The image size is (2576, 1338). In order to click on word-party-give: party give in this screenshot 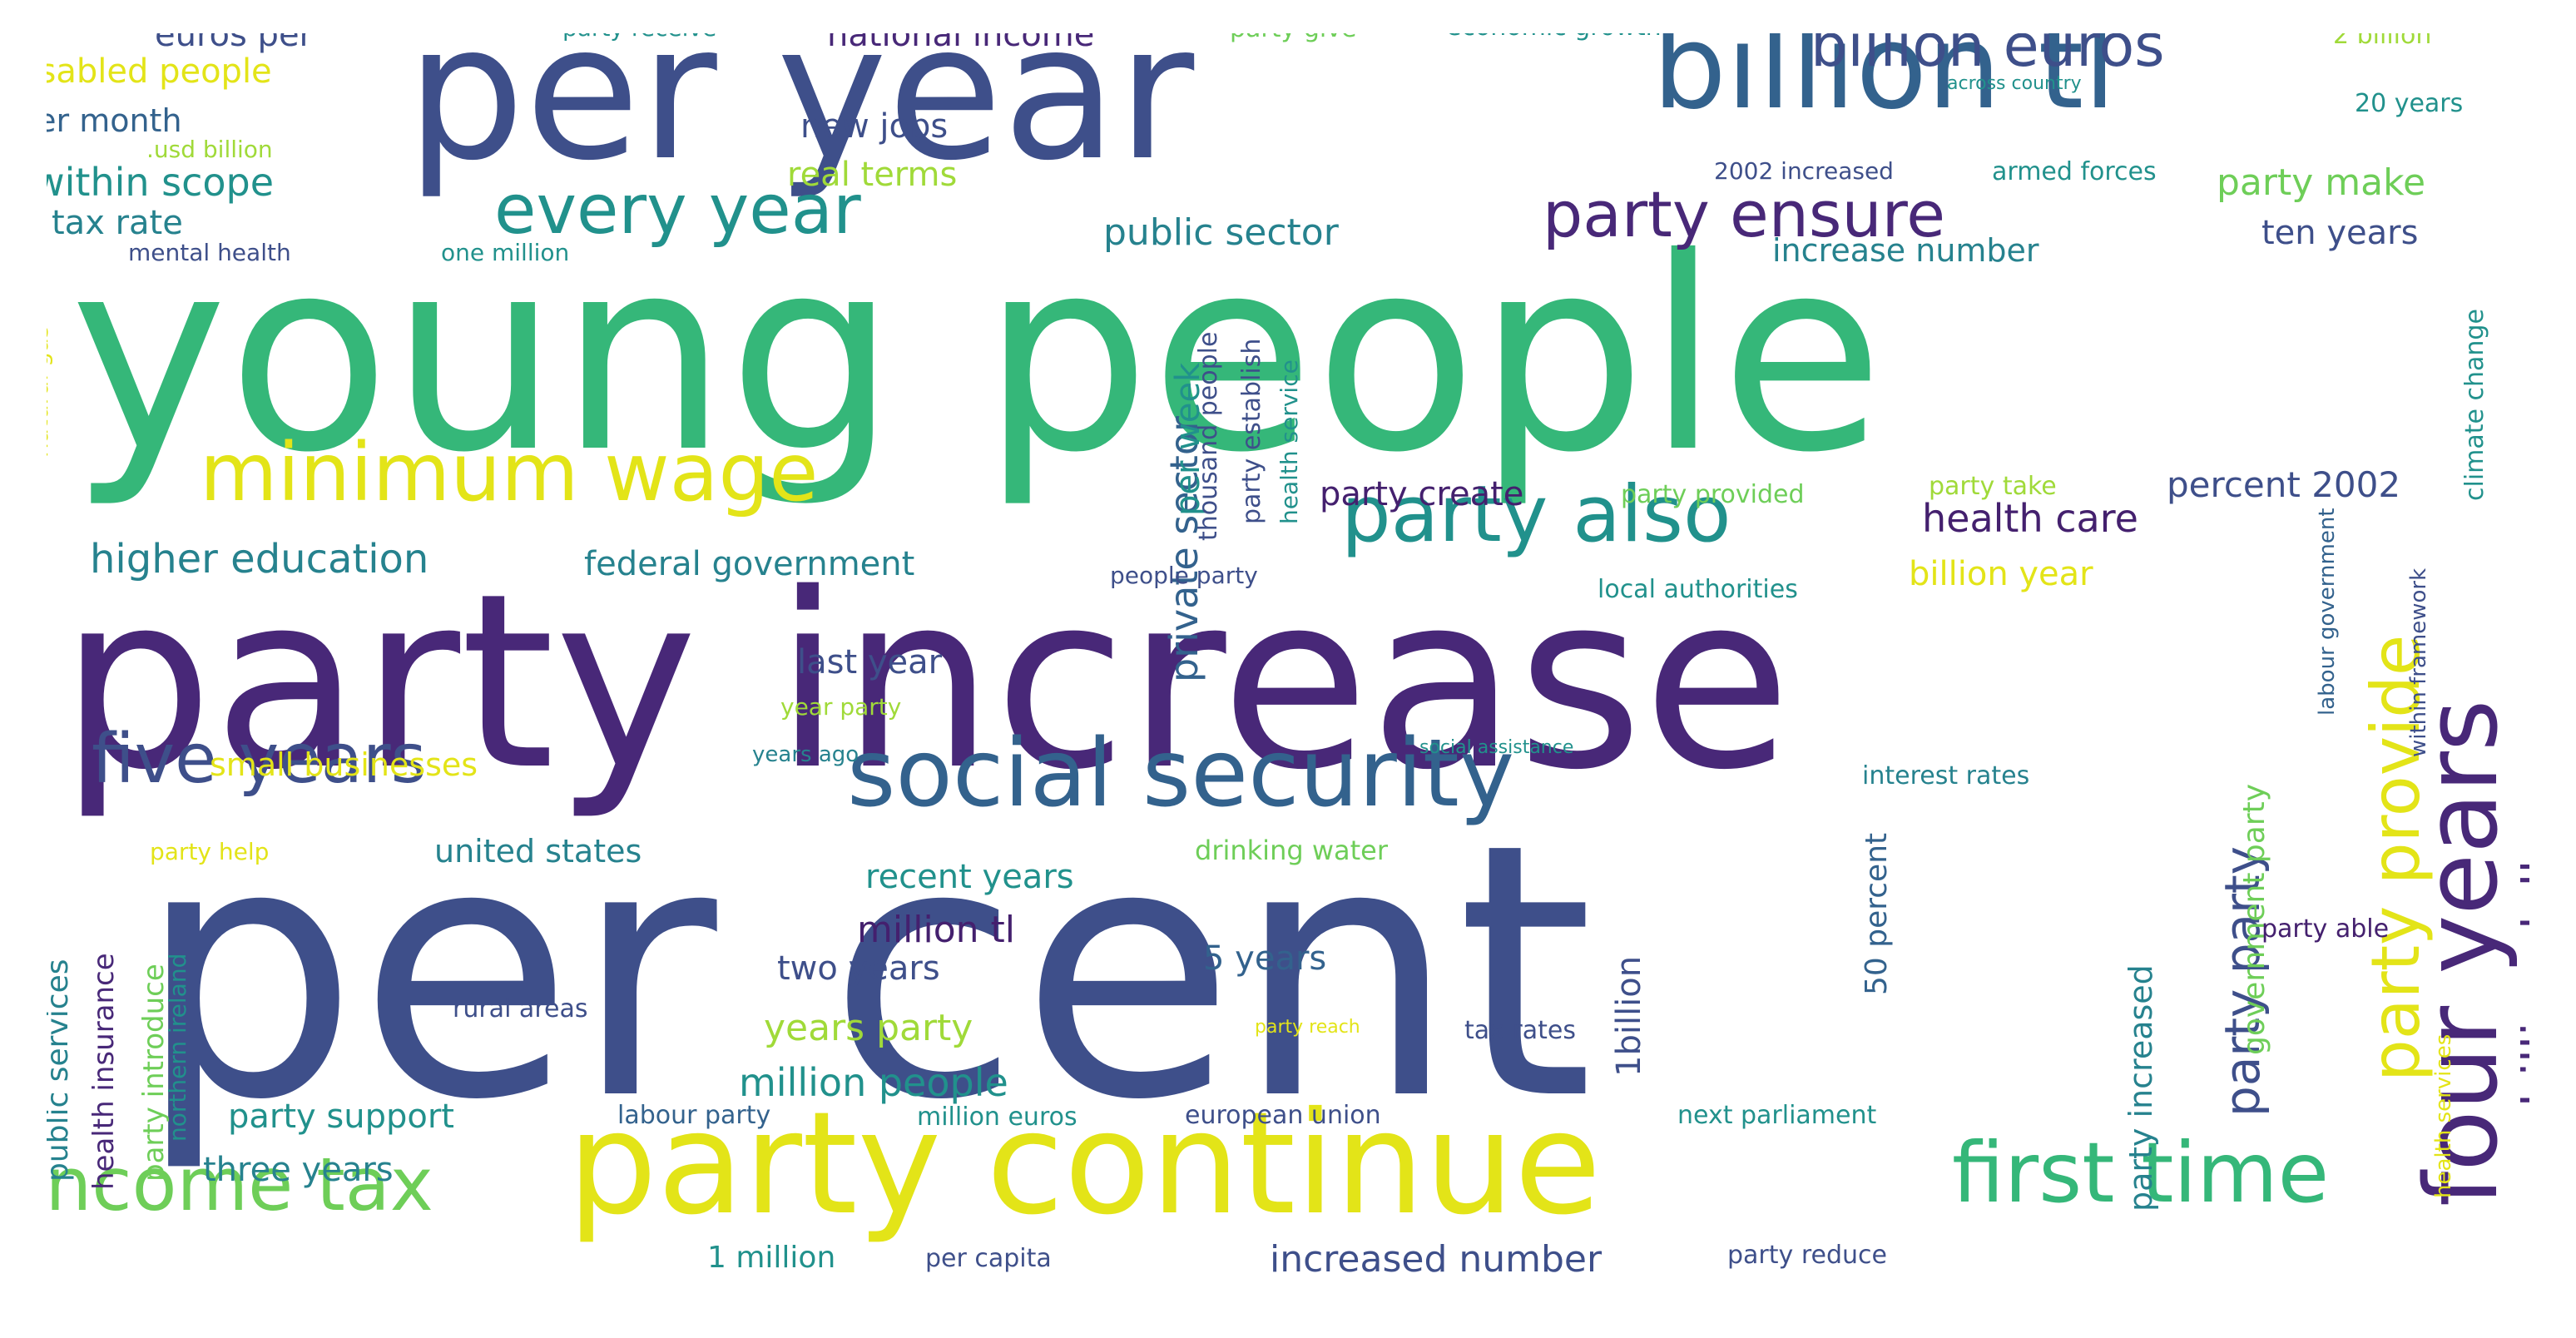, I will do `click(1293, 37)`.